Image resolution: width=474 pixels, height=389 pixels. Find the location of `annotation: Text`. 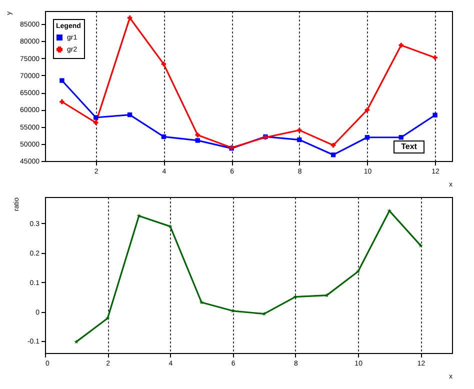

annotation: Text is located at coordinates (409, 146).